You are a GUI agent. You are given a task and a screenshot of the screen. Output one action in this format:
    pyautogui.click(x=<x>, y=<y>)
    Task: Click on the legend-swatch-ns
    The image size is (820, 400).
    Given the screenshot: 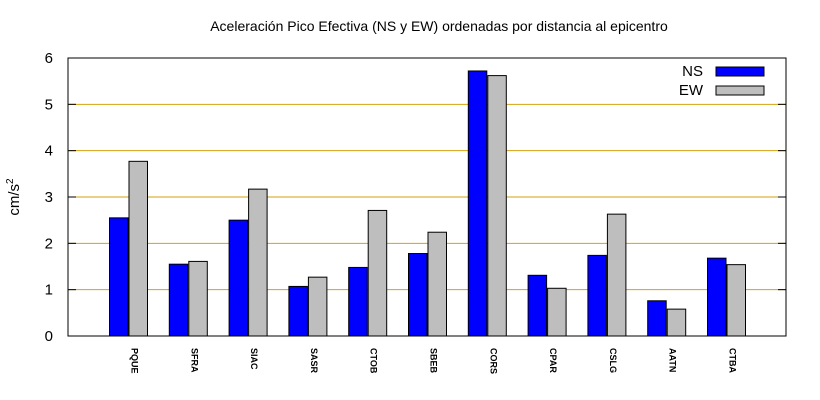 What is the action you would take?
    pyautogui.click(x=740, y=71)
    